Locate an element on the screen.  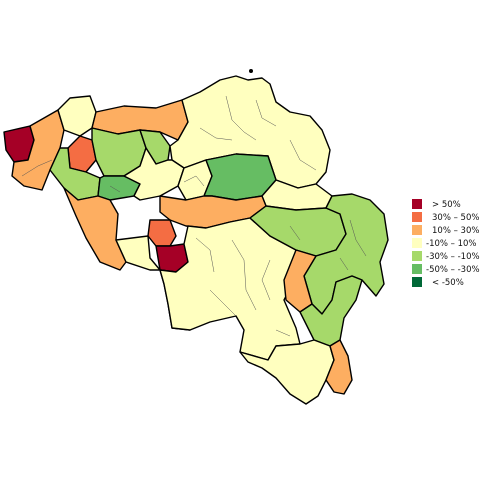
legend-item: 30% – 50% is located at coordinates (445, 217).